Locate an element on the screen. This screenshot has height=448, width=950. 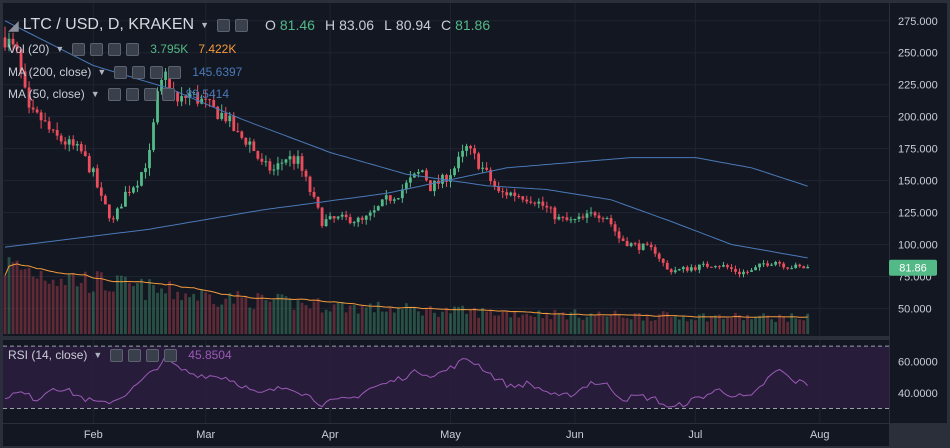
time-tick-label: Mar is located at coordinates (205, 435).